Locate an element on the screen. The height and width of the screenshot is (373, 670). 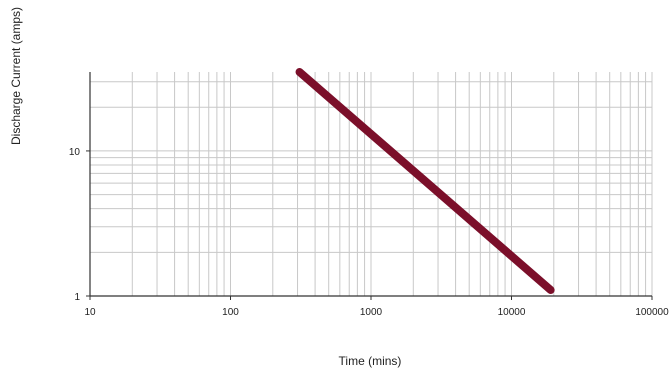
x-tick-label: 10 is located at coordinates (90, 312).